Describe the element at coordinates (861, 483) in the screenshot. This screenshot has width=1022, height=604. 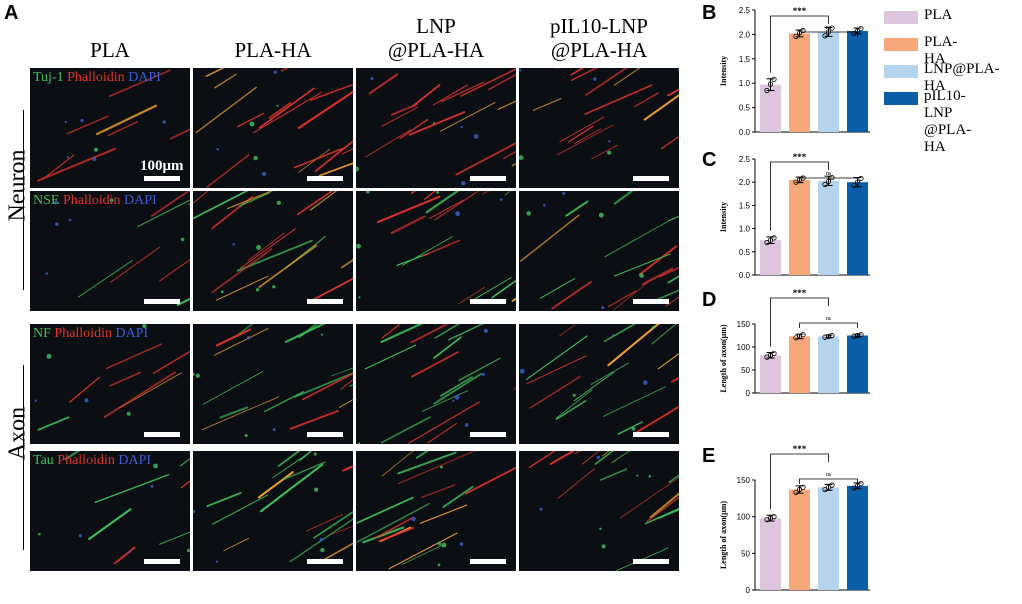
I see `data-point` at that location.